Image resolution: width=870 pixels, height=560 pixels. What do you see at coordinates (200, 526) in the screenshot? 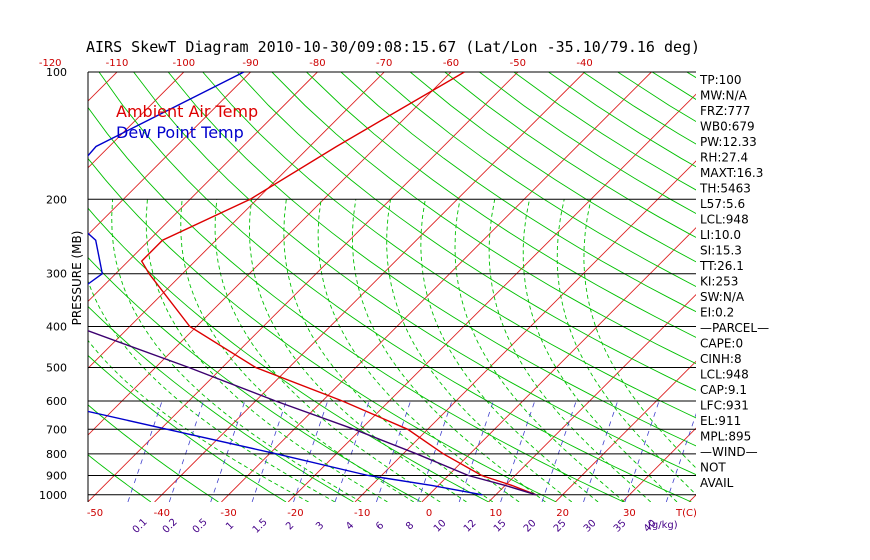
I see `mixing-ratio-tick-label: 0.5` at bounding box center [200, 526].